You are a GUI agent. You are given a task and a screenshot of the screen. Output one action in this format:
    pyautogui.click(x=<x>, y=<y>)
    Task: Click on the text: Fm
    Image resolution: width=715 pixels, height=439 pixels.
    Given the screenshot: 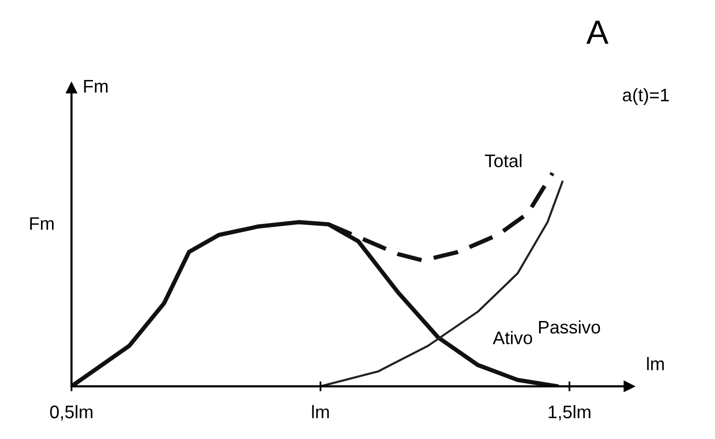 What is the action you would take?
    pyautogui.click(x=42, y=223)
    